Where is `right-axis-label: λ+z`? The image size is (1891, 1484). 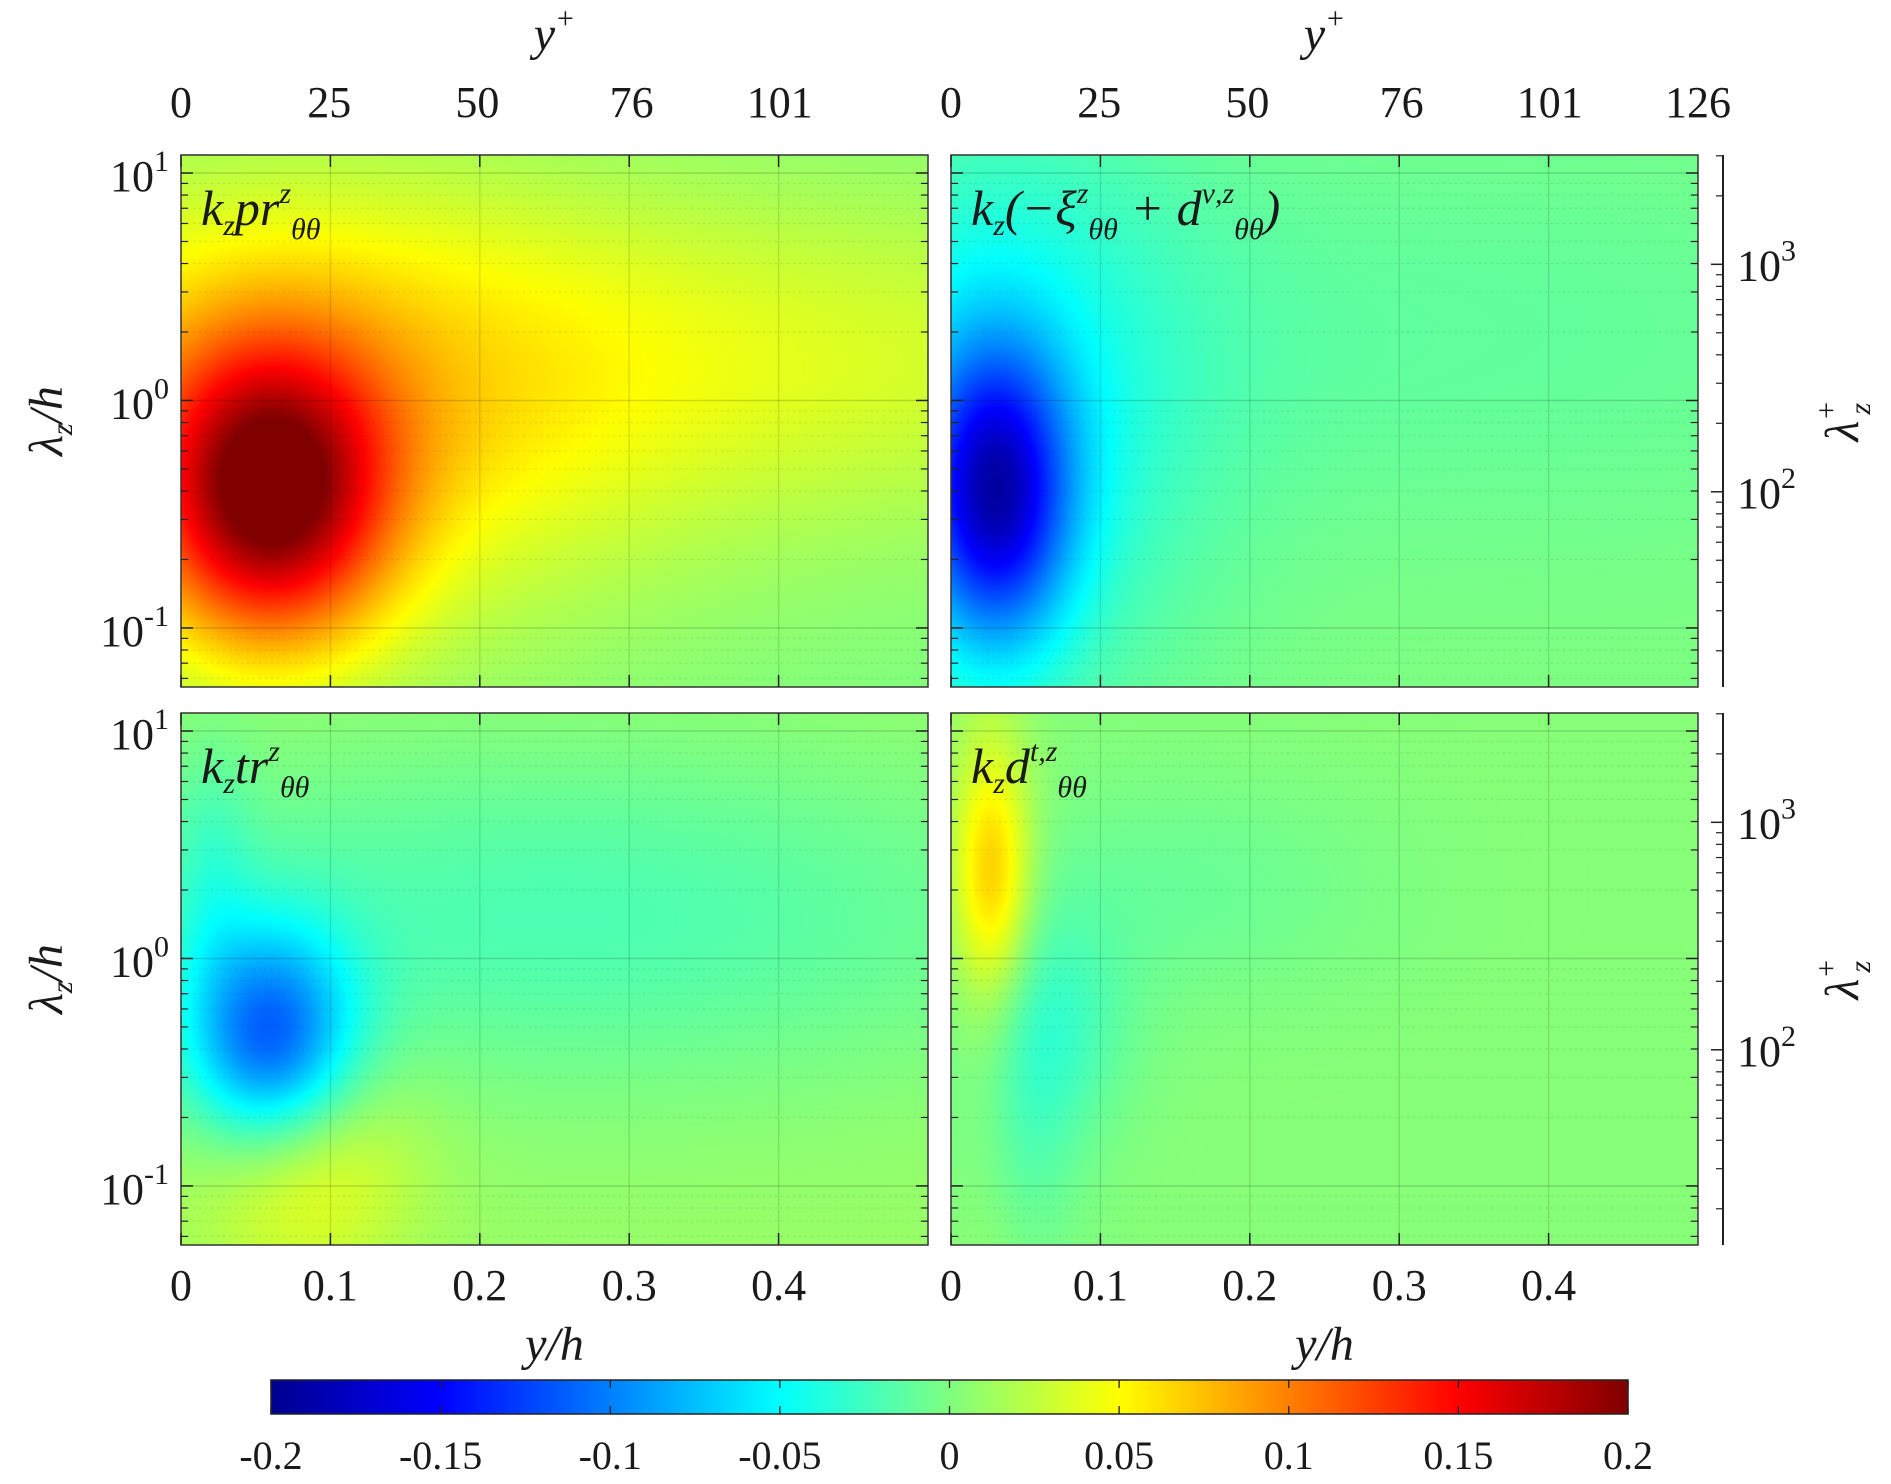
right-axis-label: λ+z is located at coordinates (1843, 979).